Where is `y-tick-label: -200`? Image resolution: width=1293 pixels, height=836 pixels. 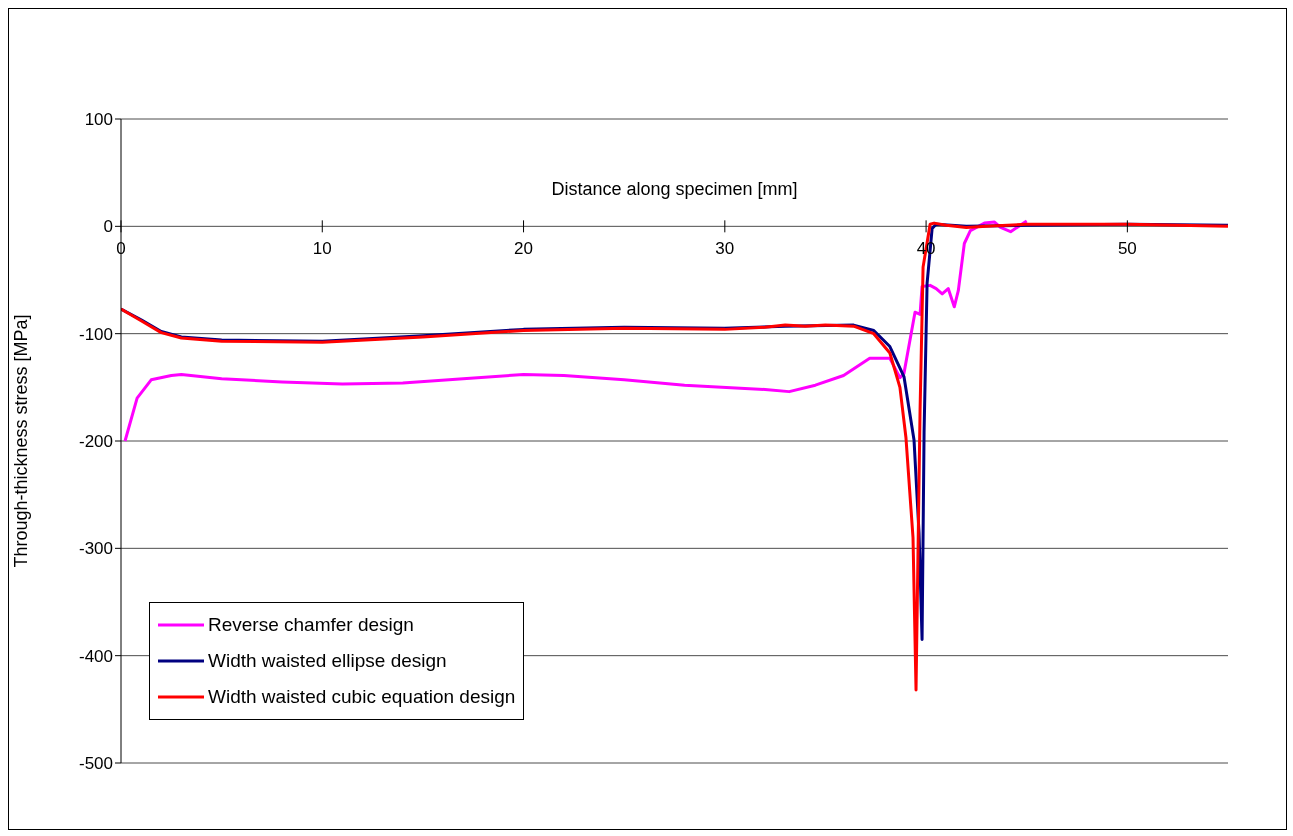 y-tick-label: -200 is located at coordinates (95, 442).